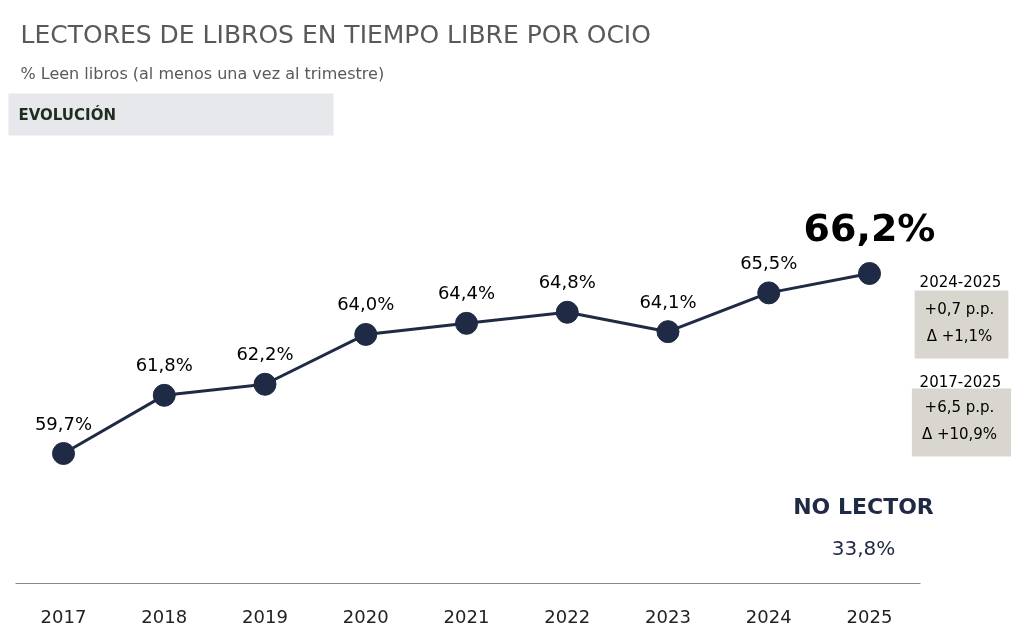 Image resolution: width=1024 pixels, height=639 pixels. What do you see at coordinates (959, 335) in the screenshot?
I see `text: Δ +1,1%` at bounding box center [959, 335].